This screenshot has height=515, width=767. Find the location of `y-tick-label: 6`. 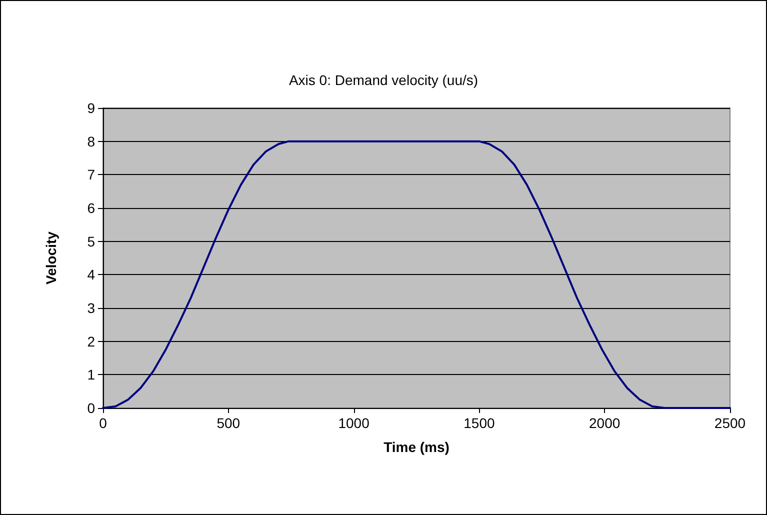

y-tick-label: 6 is located at coordinates (91, 208).